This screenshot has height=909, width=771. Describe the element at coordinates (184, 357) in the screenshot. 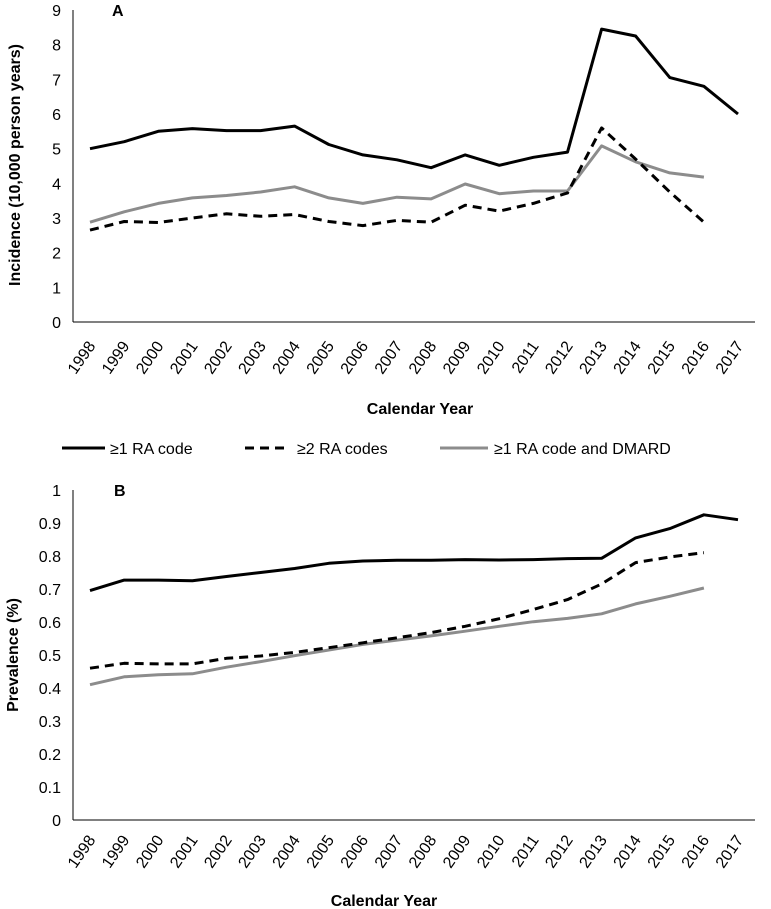

I see `incidence-x-tick-label: 2001` at that location.